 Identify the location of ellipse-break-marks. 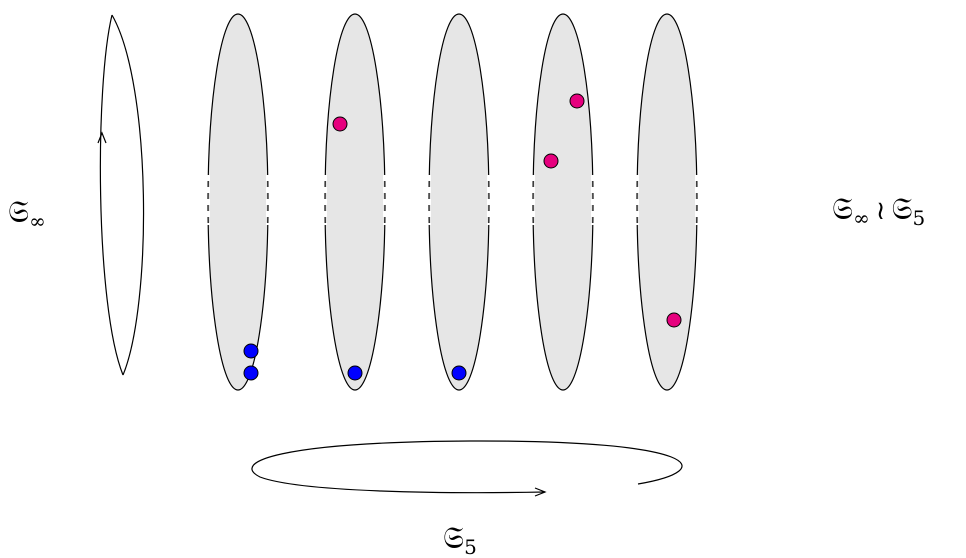
(452, 200).